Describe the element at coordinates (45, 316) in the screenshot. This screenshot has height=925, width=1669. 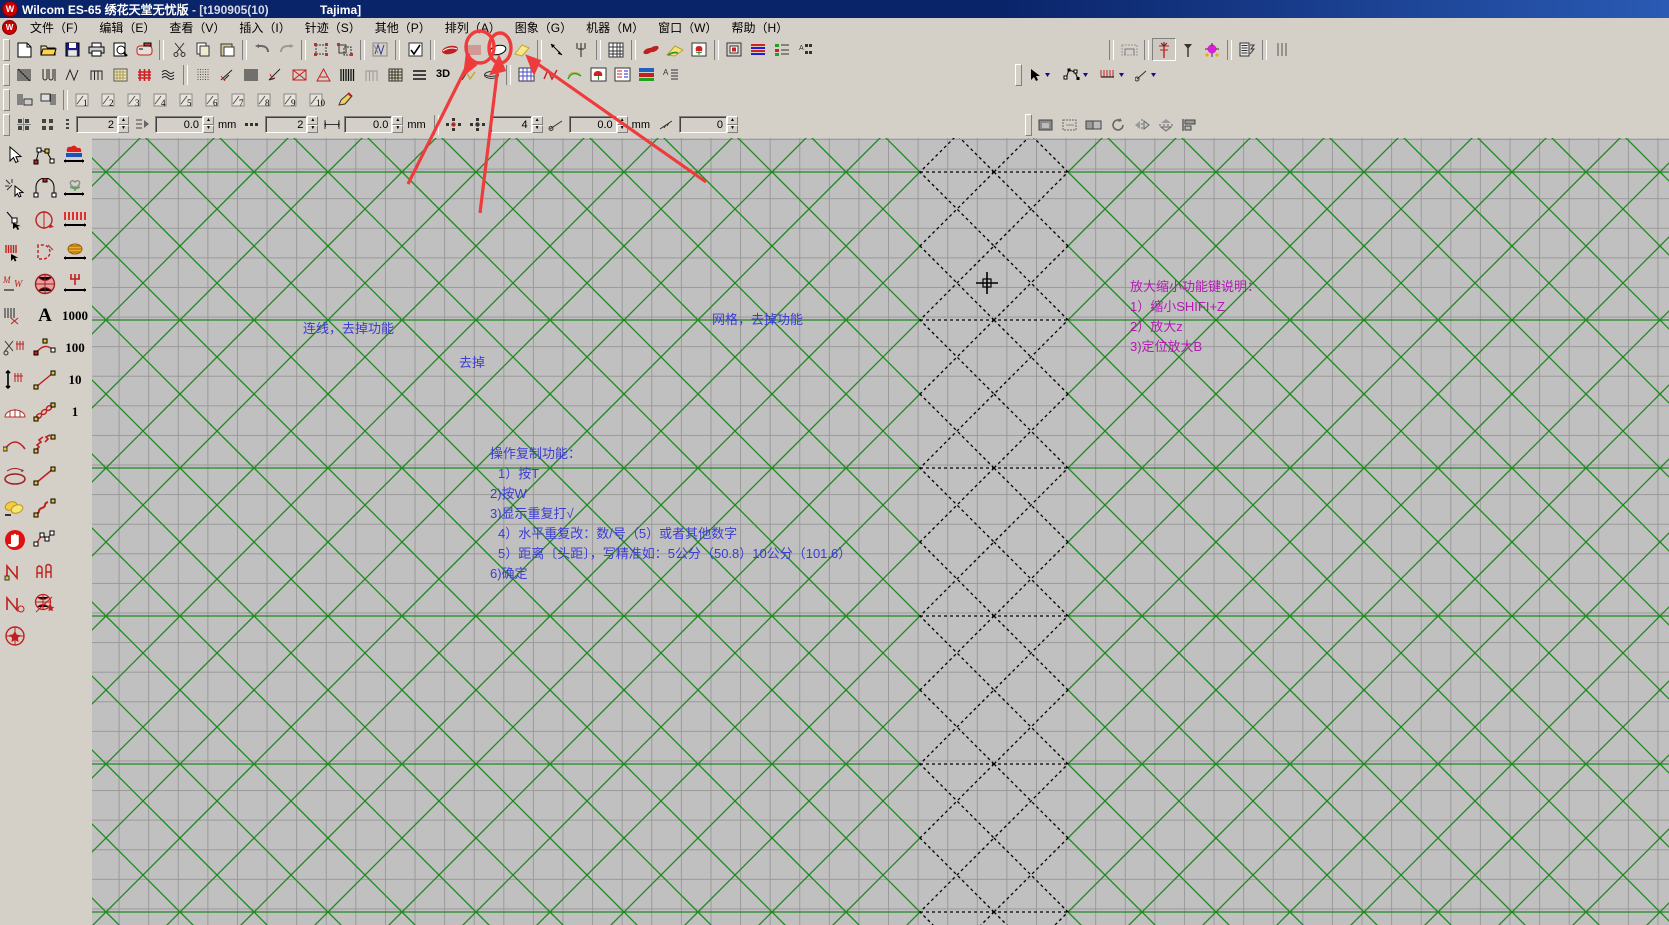
I see `text-a-tool: A` at that location.